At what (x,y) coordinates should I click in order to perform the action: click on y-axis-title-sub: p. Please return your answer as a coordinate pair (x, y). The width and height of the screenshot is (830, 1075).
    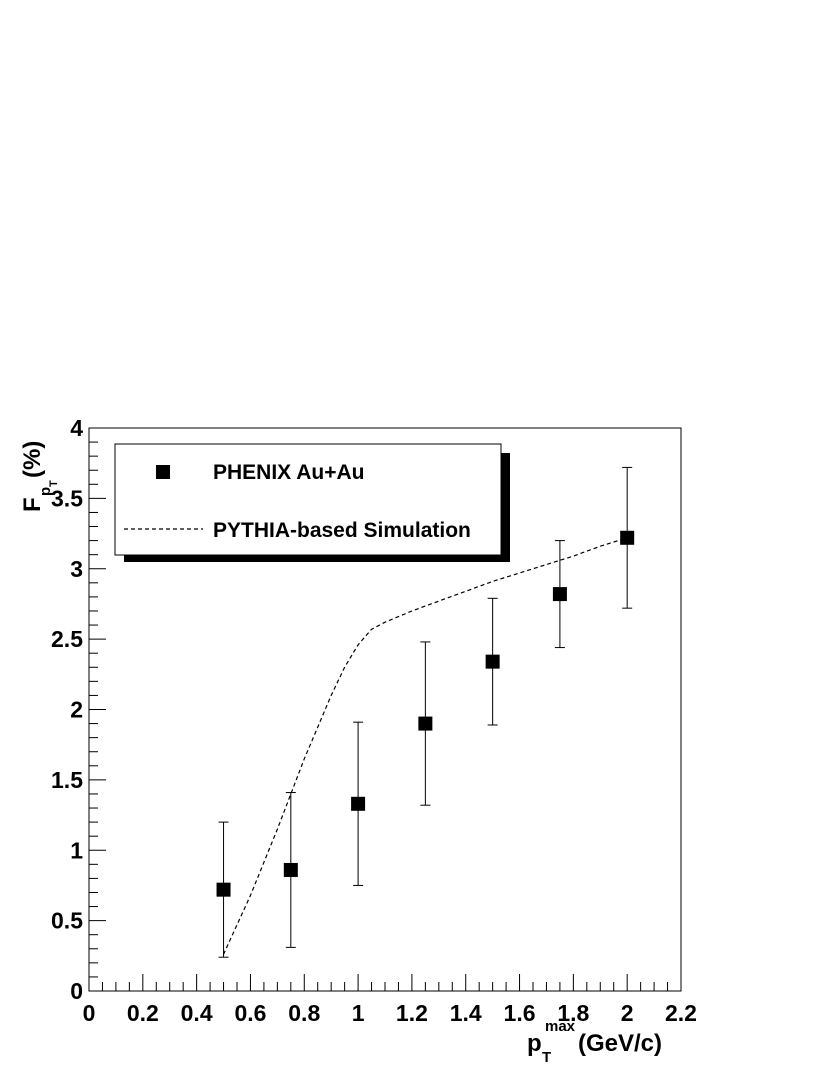
    Looking at the image, I should click on (45, 491).